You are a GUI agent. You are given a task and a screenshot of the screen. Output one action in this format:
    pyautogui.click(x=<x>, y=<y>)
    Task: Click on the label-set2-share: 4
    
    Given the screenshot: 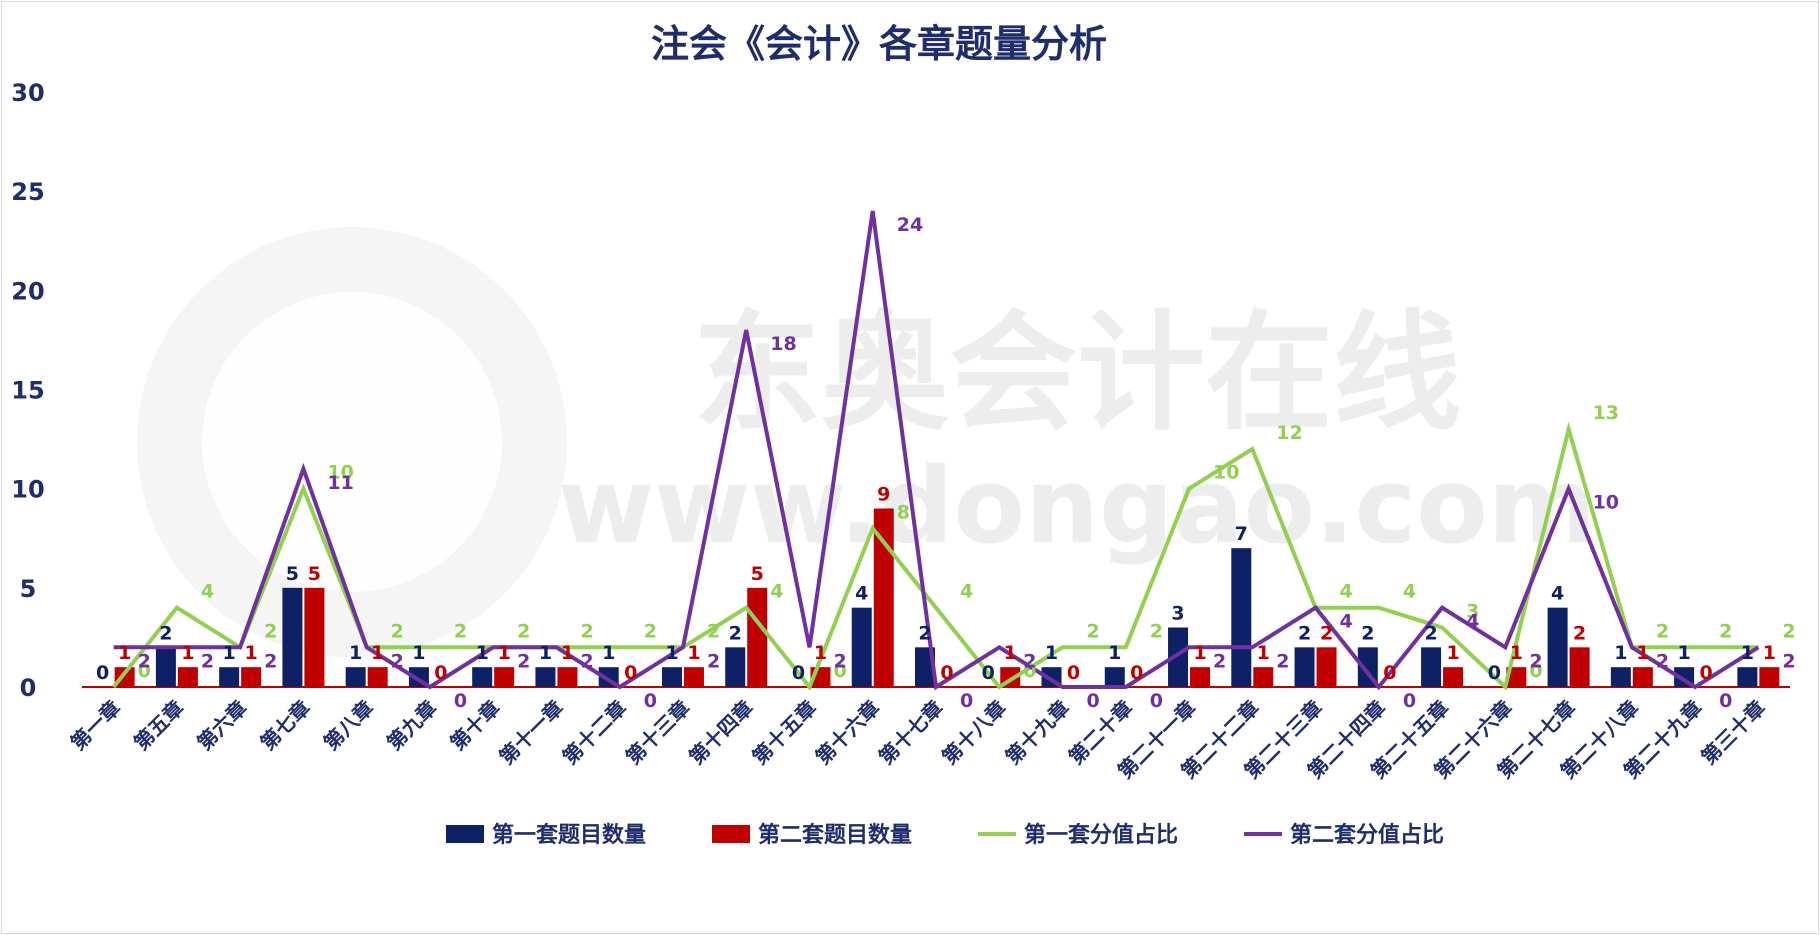 What is the action you would take?
    pyautogui.click(x=1346, y=622)
    